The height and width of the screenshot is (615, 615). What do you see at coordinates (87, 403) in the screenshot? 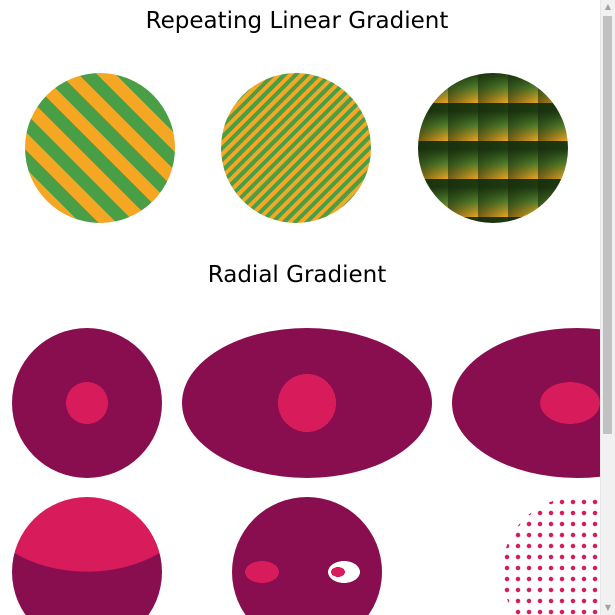
I see `radial-circle-centered` at bounding box center [87, 403].